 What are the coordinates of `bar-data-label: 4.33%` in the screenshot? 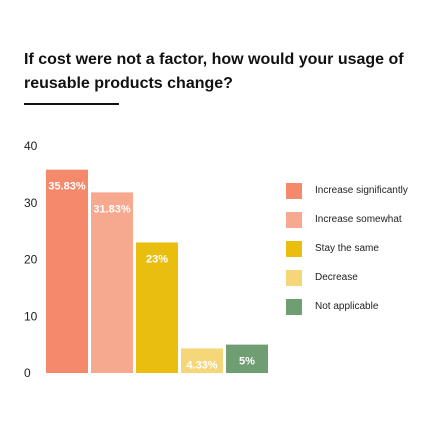 It's located at (201, 365).